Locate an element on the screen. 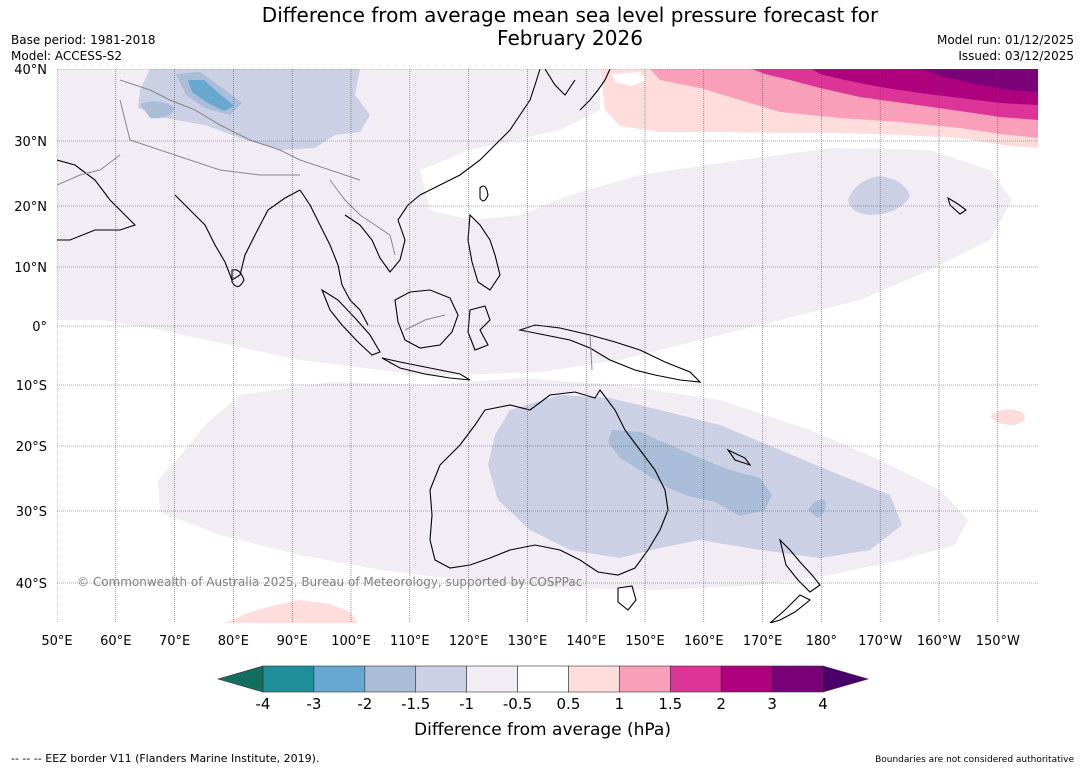 Image resolution: width=1085 pixels, height=770 pixels. colorbar-tick-label: 1.5 is located at coordinates (670, 704).